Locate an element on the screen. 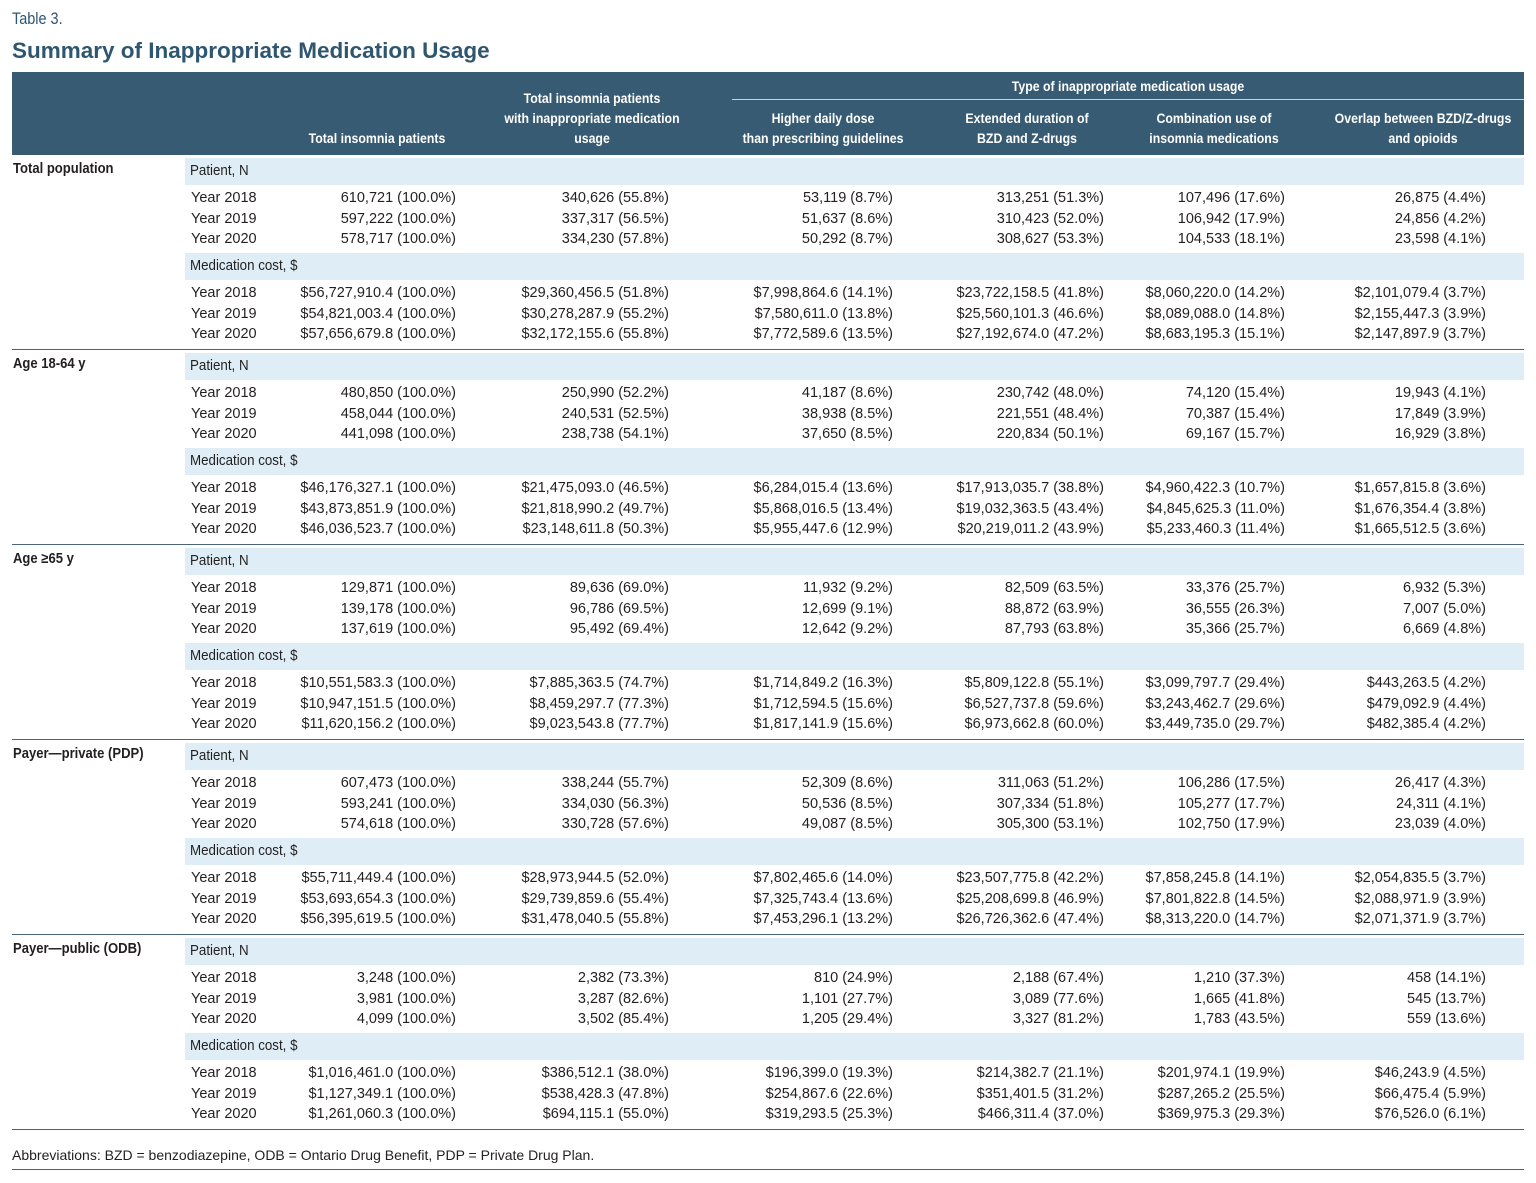  table-cell: $6,284,015.4 (13.6%) is located at coordinates (823, 488).